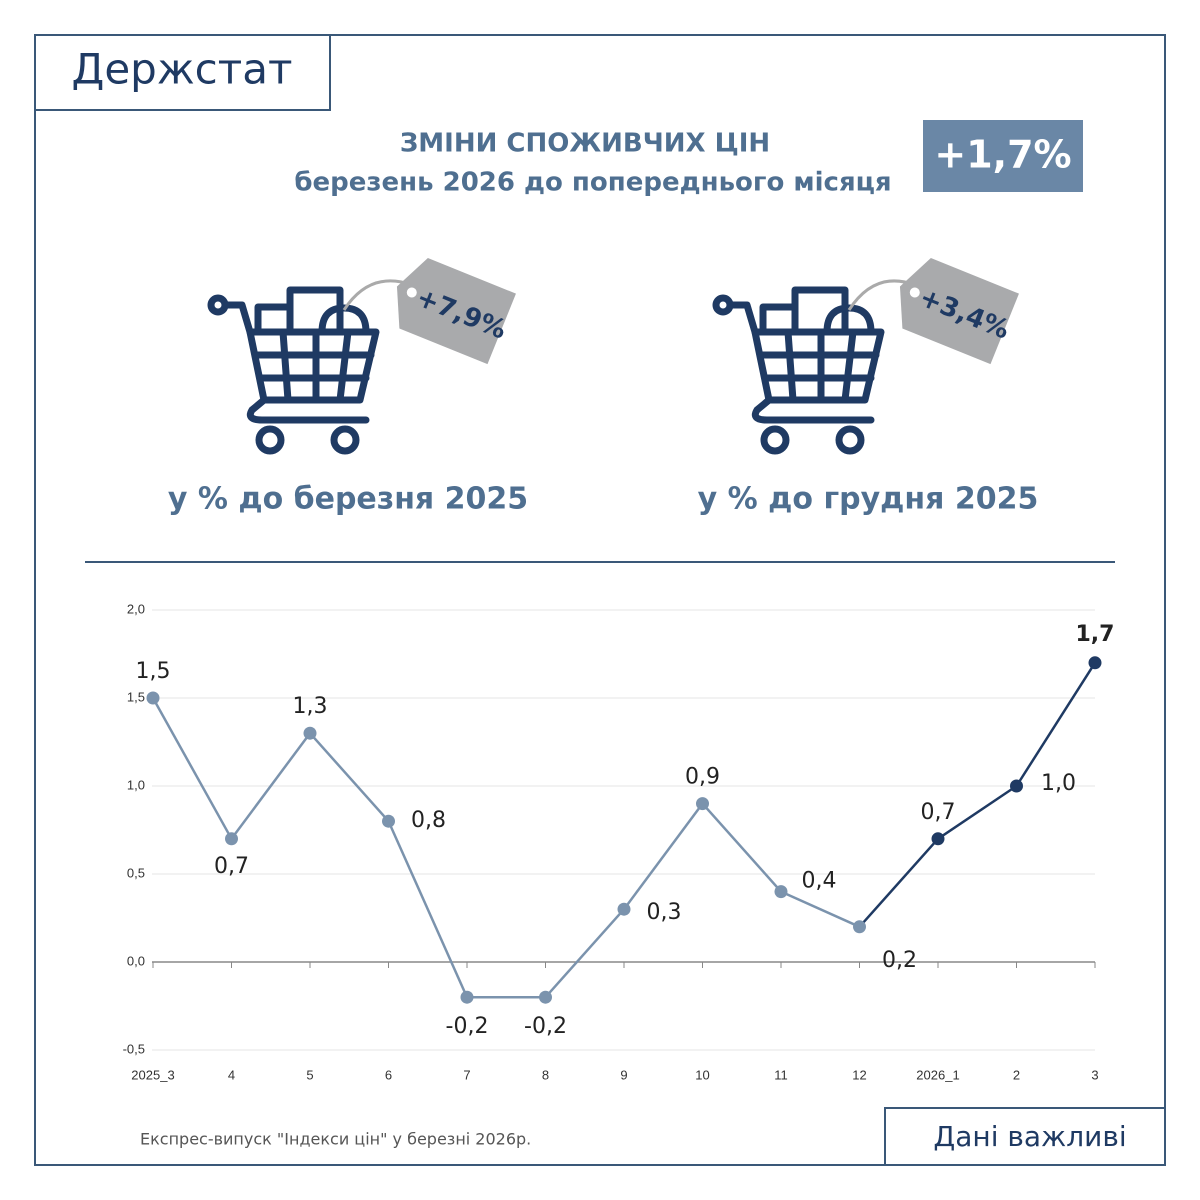 This screenshot has height=1200, width=1200. Describe the element at coordinates (868, 499) in the screenshot. I see `caption: у % до грудня 2025` at that location.